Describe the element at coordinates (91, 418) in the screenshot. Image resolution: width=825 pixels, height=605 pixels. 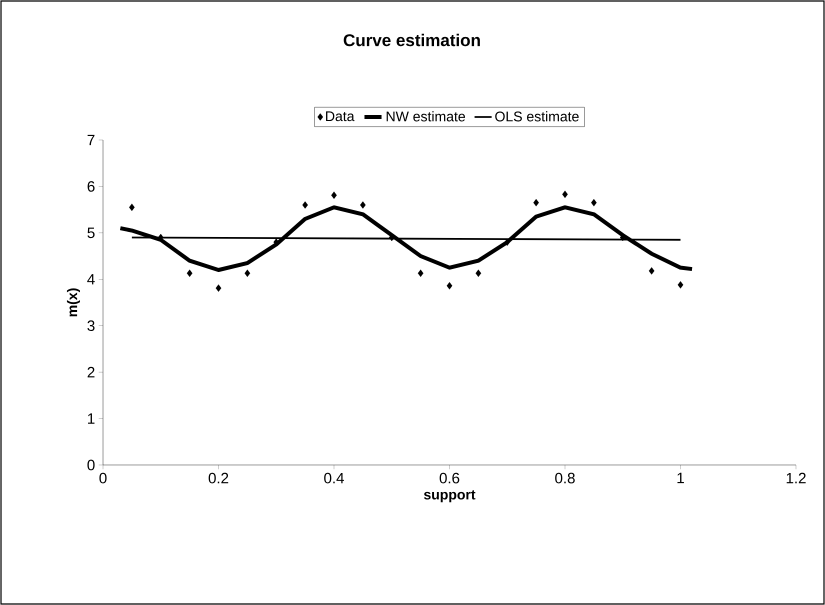
I see `y-tick-label: 1` at that location.